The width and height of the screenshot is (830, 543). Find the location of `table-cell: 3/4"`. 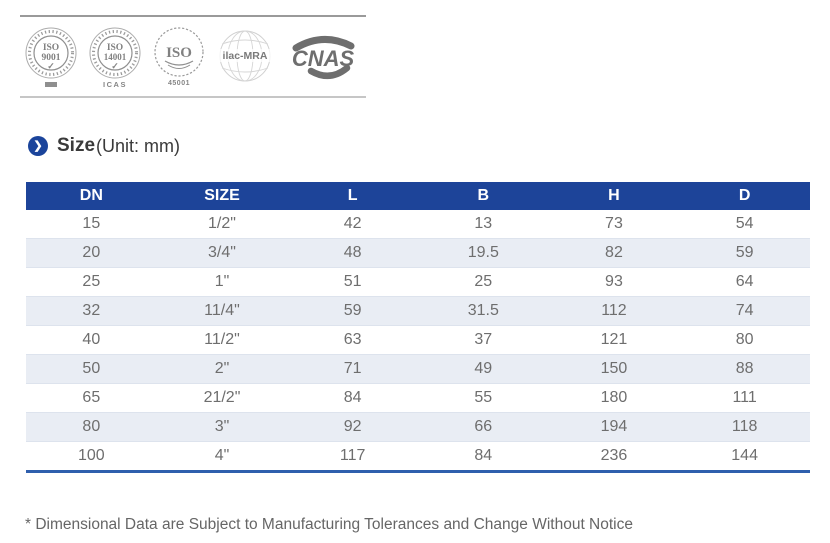

table-cell: 3/4" is located at coordinates (222, 252).